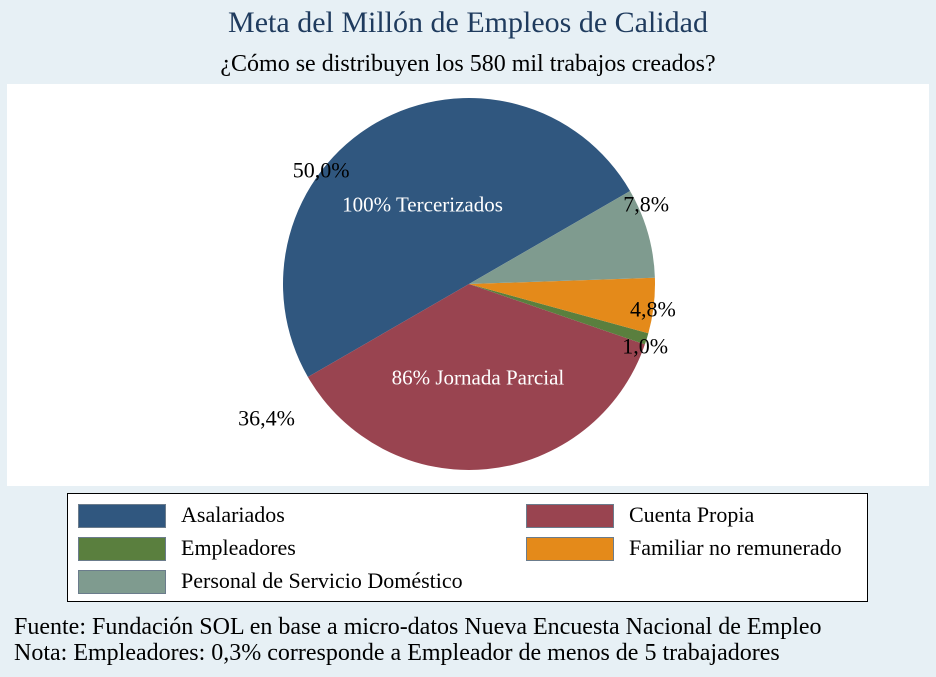 This screenshot has height=677, width=936. What do you see at coordinates (422, 204) in the screenshot?
I see `inner-label-asalariados: 100% Tercerizados` at bounding box center [422, 204].